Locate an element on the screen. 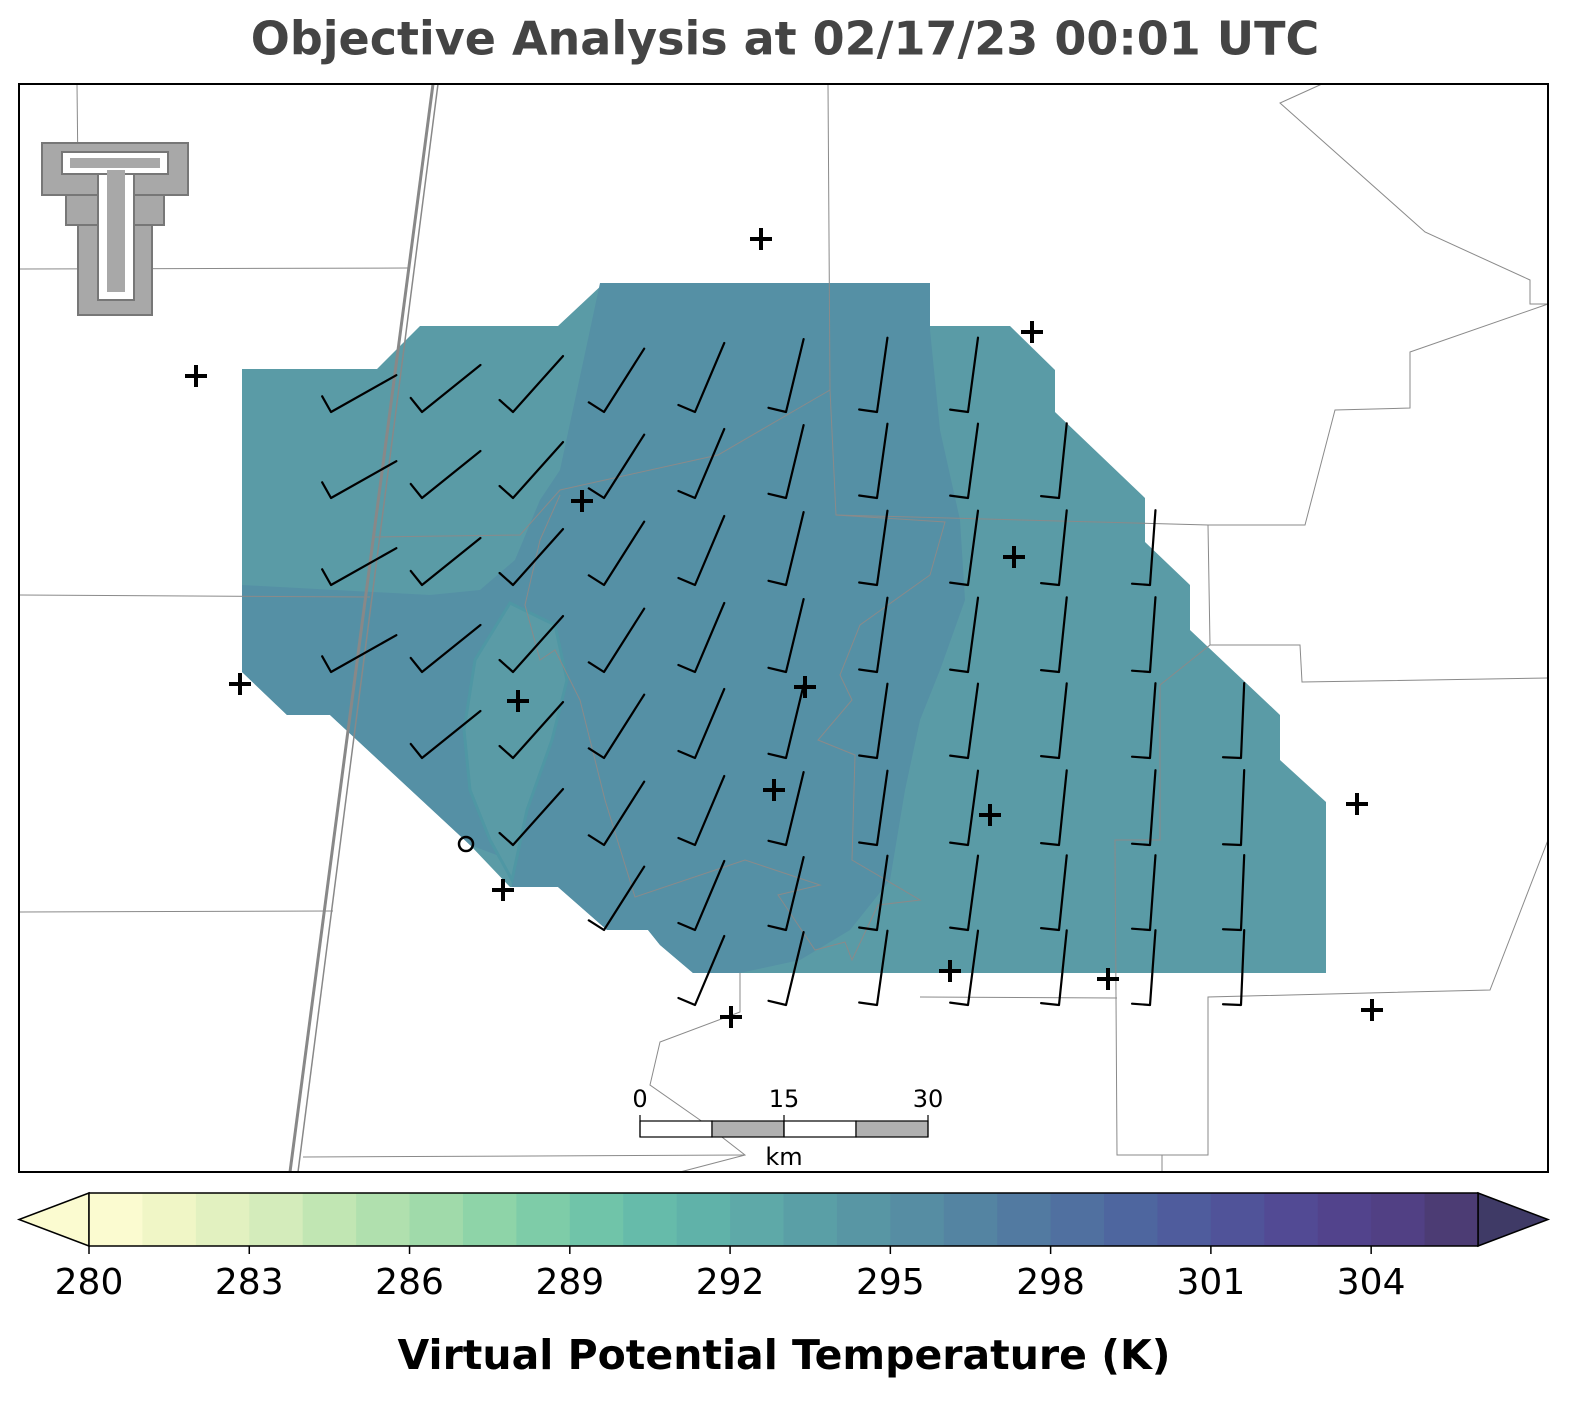  analysis-field-cool is located at coordinates (515, 743).